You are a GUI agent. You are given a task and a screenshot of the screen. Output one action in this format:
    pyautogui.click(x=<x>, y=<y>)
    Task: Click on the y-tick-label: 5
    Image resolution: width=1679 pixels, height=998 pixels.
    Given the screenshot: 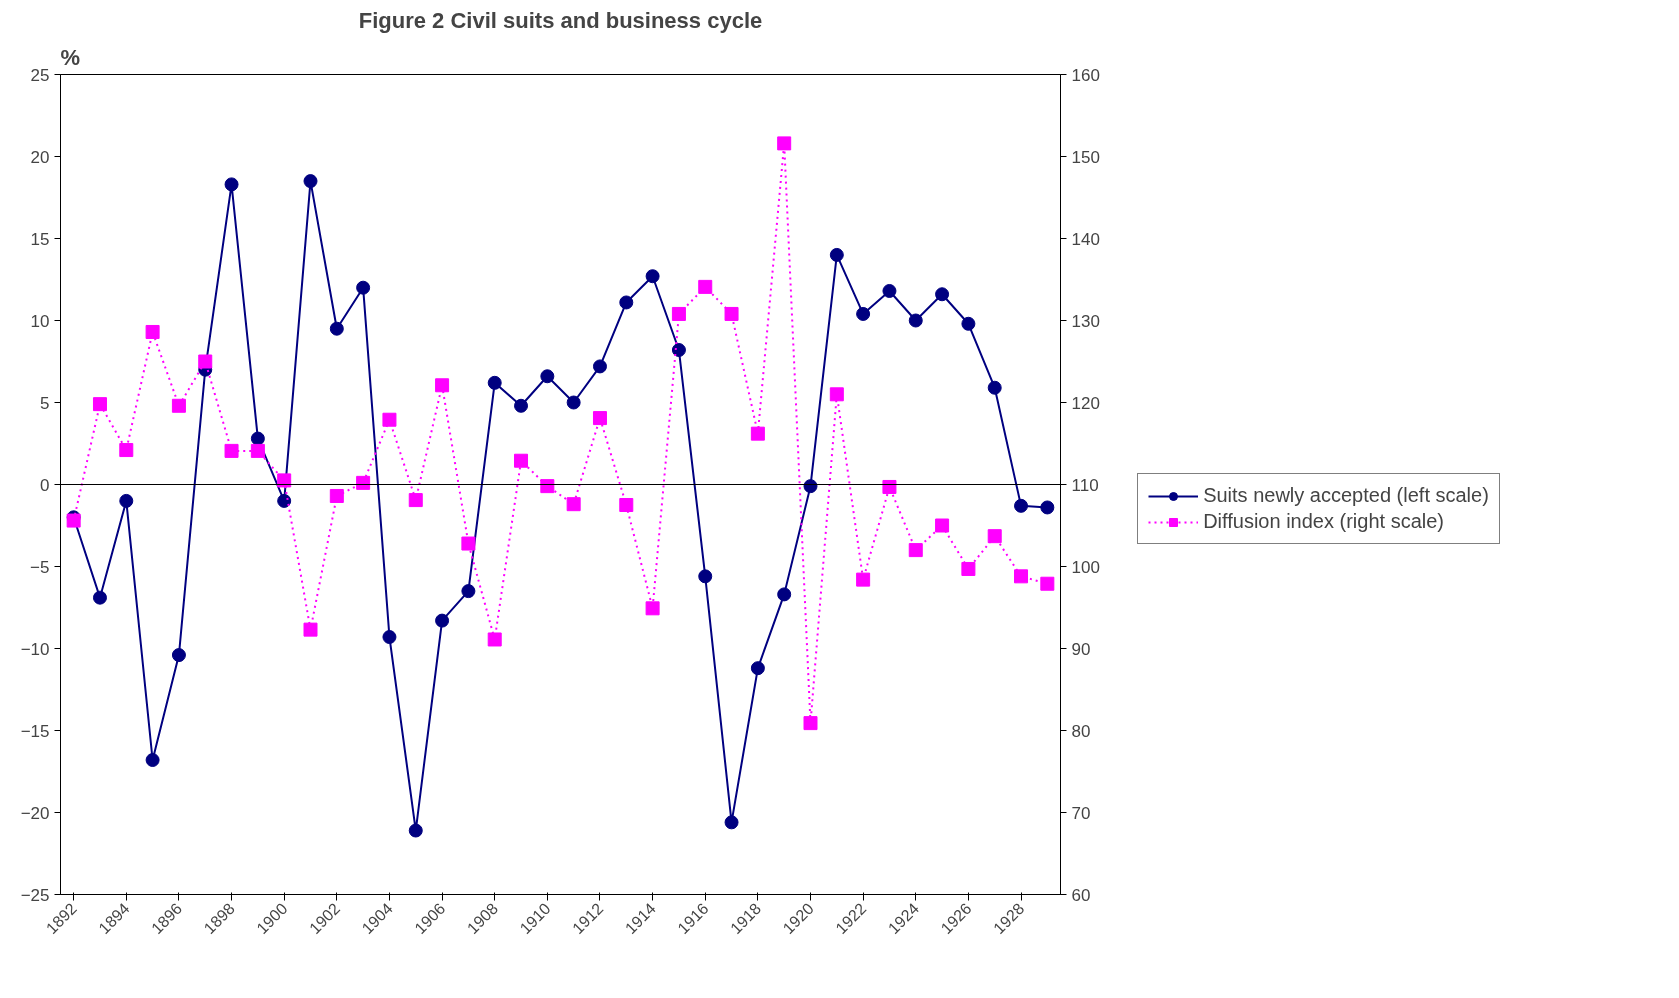 What is the action you would take?
    pyautogui.click(x=45, y=403)
    